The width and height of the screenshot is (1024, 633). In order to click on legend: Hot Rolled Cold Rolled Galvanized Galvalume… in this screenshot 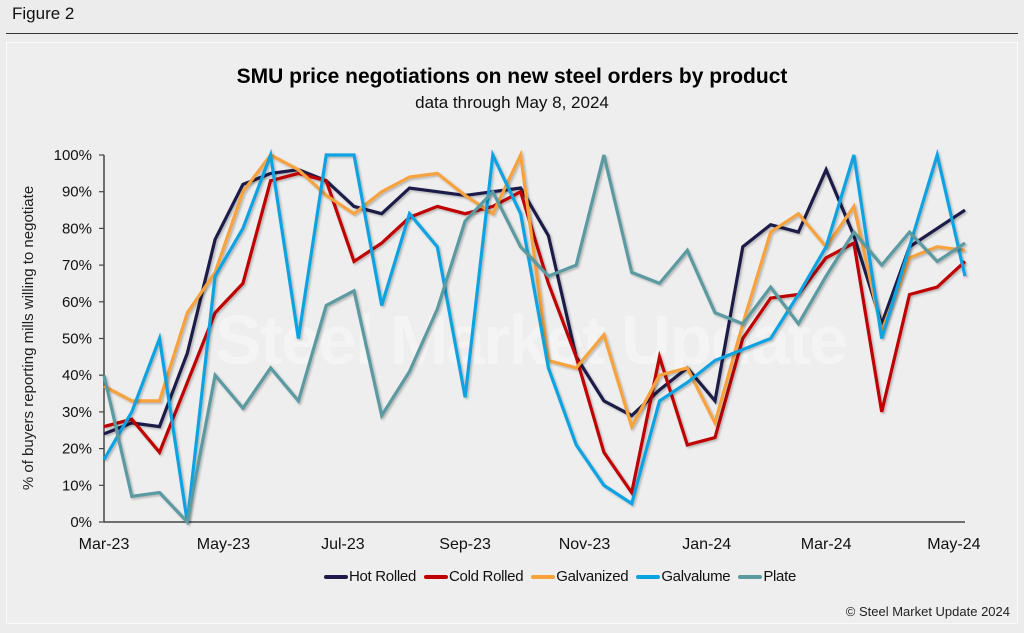, I will do `click(512, 576)`.